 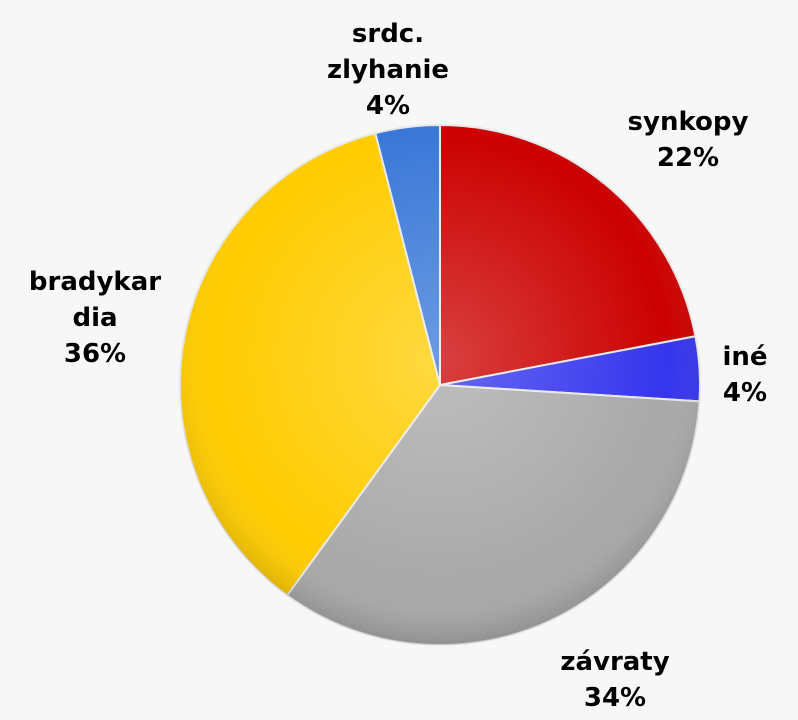 I want to click on value-label: 36%, so click(x=95, y=354).